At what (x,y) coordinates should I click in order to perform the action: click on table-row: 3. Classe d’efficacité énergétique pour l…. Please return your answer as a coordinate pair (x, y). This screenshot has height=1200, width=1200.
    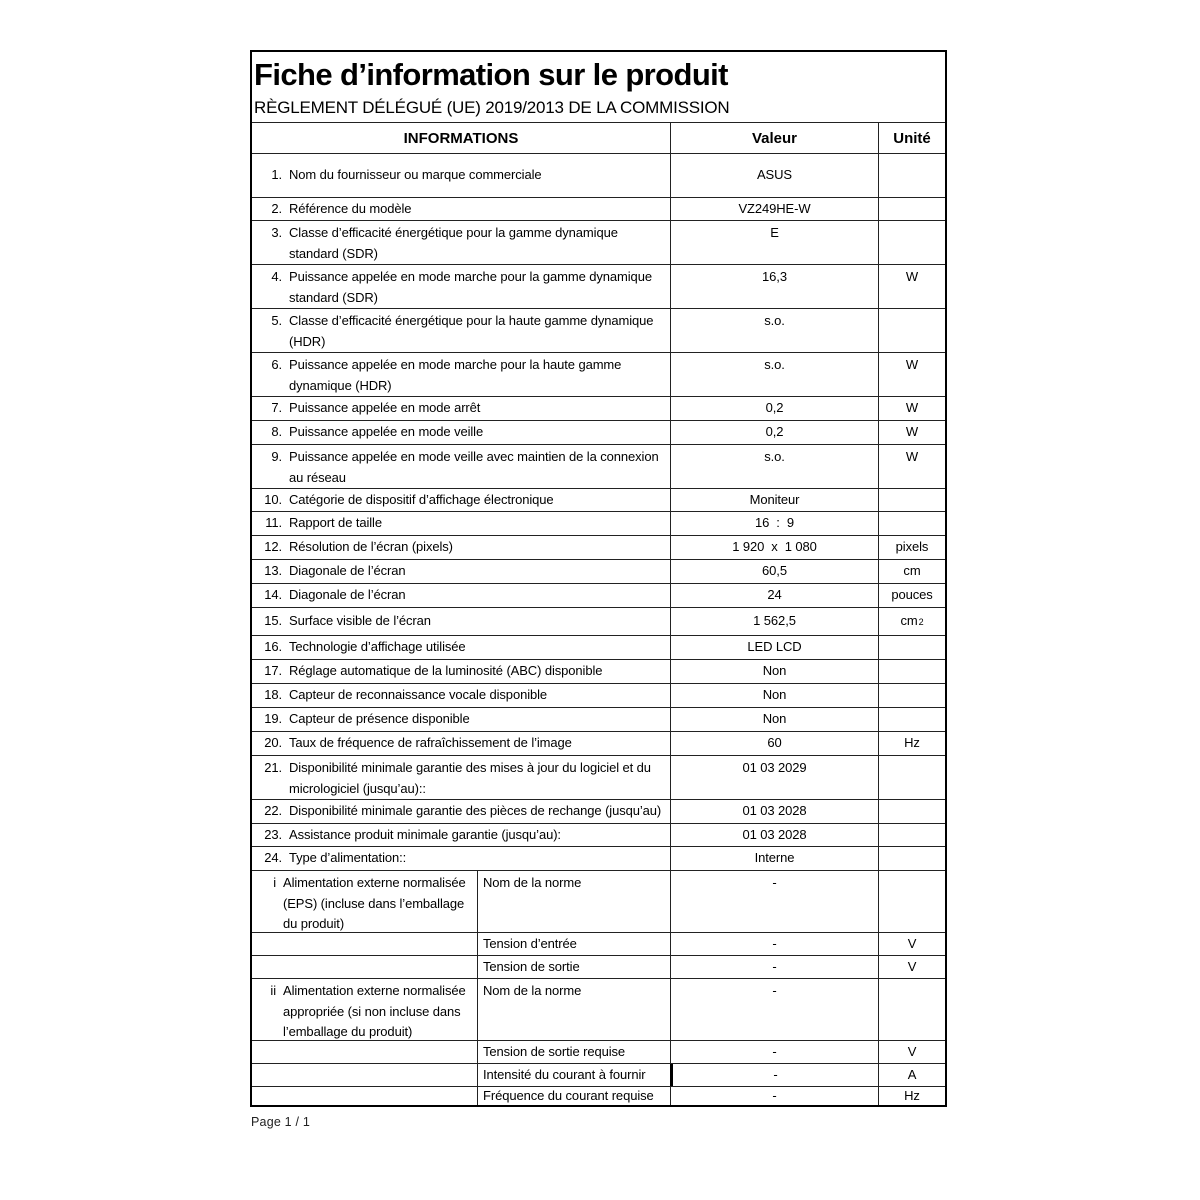
    Looking at the image, I should click on (598, 242).